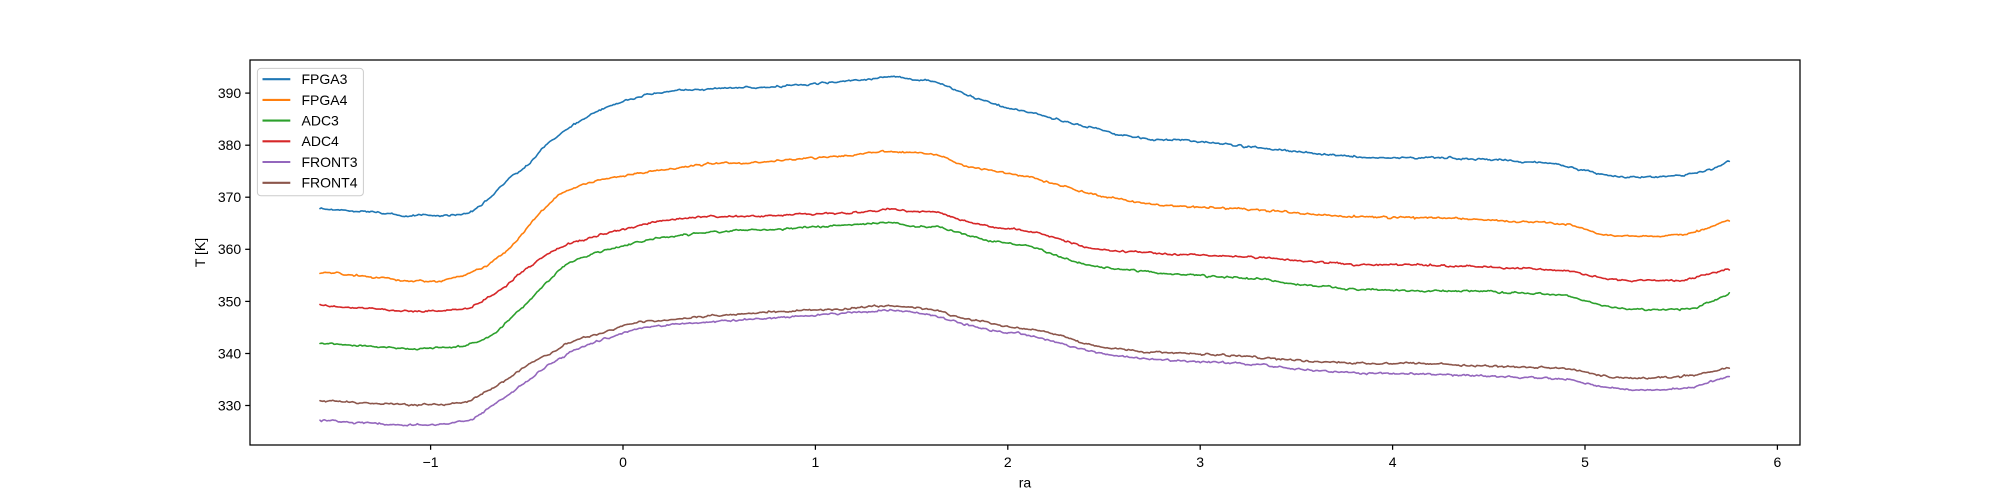  What do you see at coordinates (230, 93) in the screenshot?
I see `svg-text: 390` at bounding box center [230, 93].